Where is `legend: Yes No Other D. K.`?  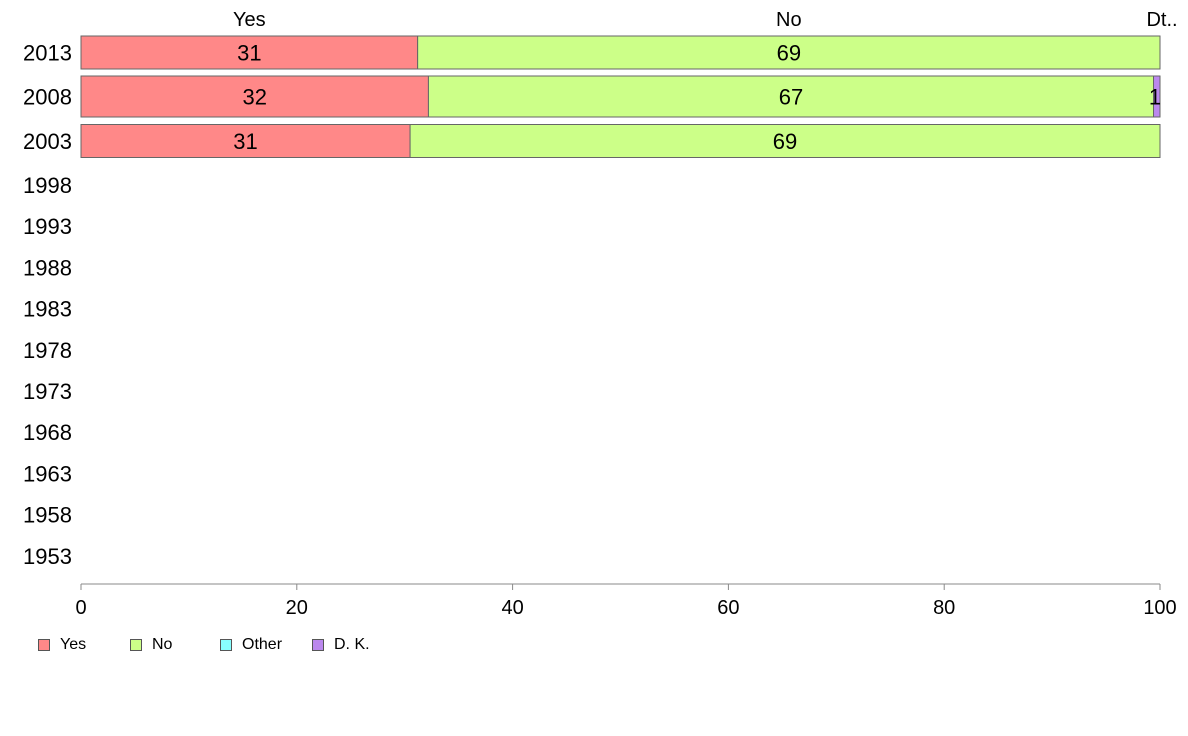
legend: Yes No Other D. K. is located at coordinates (204, 645).